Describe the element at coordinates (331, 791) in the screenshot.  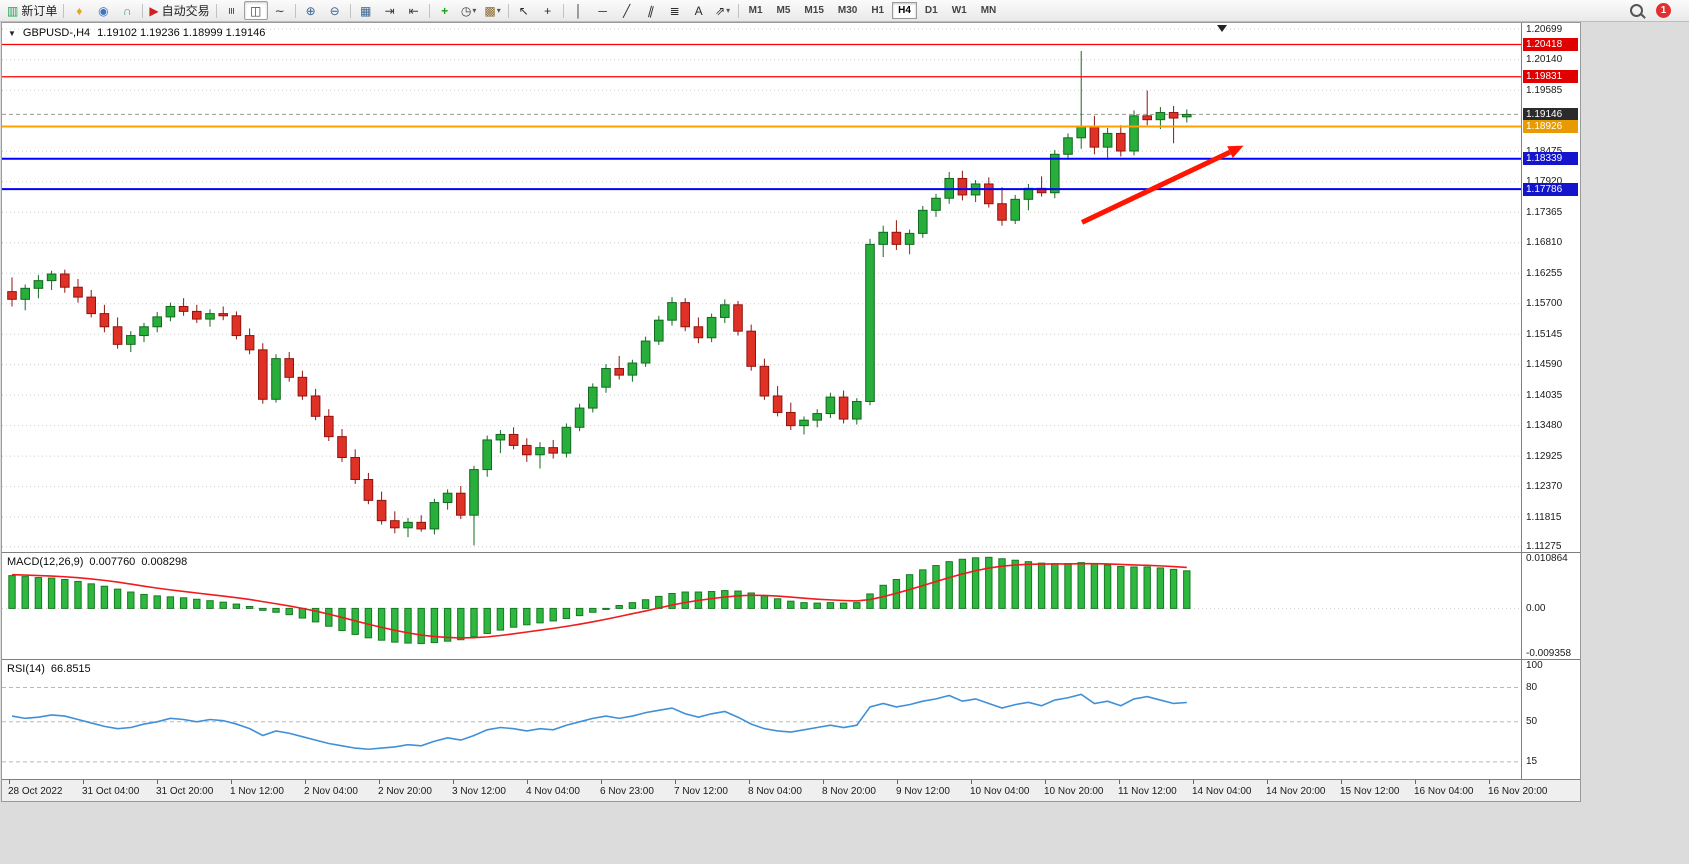
I see `time-label: 2 Nov 04:00` at that location.